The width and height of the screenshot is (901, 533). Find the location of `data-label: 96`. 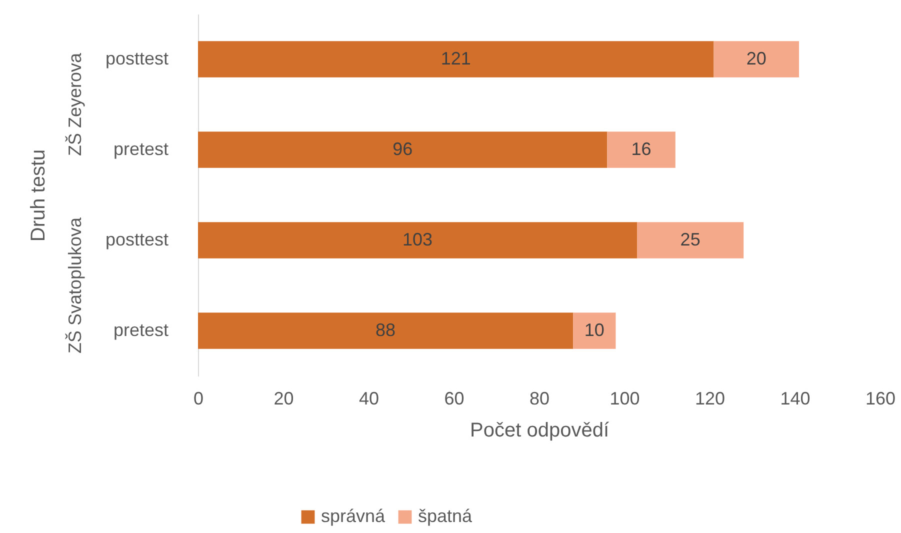

data-label: 96 is located at coordinates (402, 148).